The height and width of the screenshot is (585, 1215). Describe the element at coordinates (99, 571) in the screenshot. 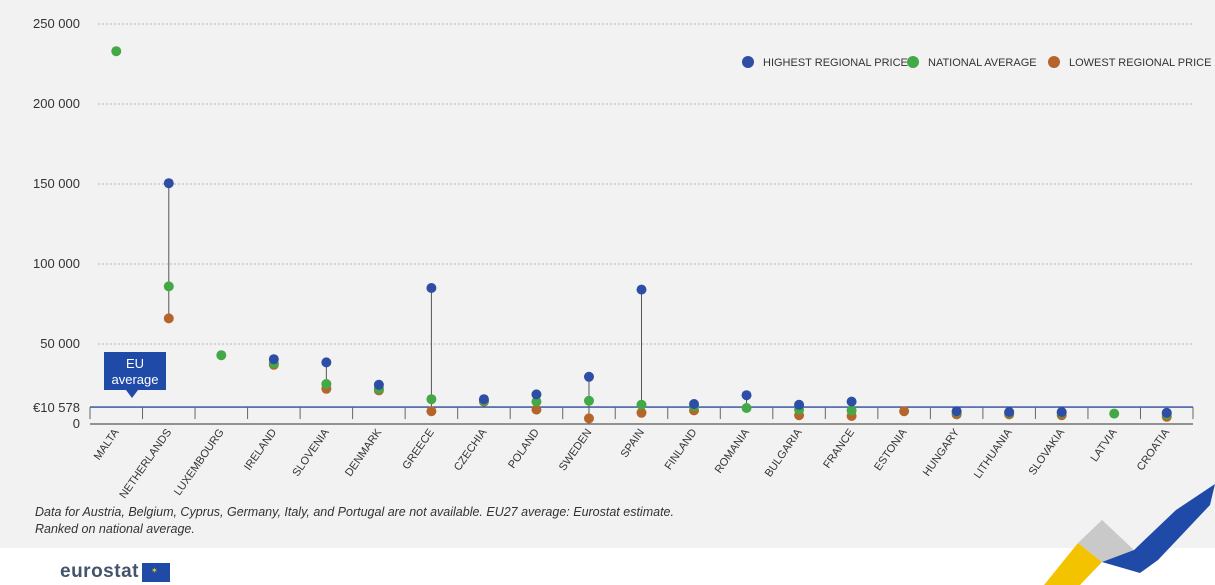

I see `logo-text: eurostat` at that location.